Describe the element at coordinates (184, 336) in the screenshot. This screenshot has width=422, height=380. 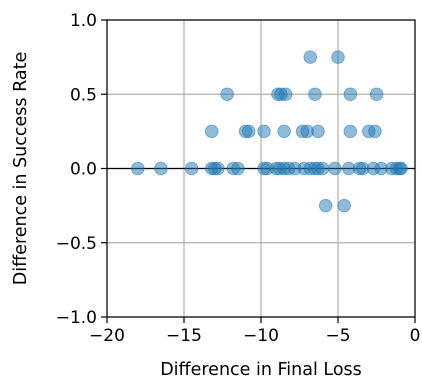
I see `x-tick-label: −15` at that location.